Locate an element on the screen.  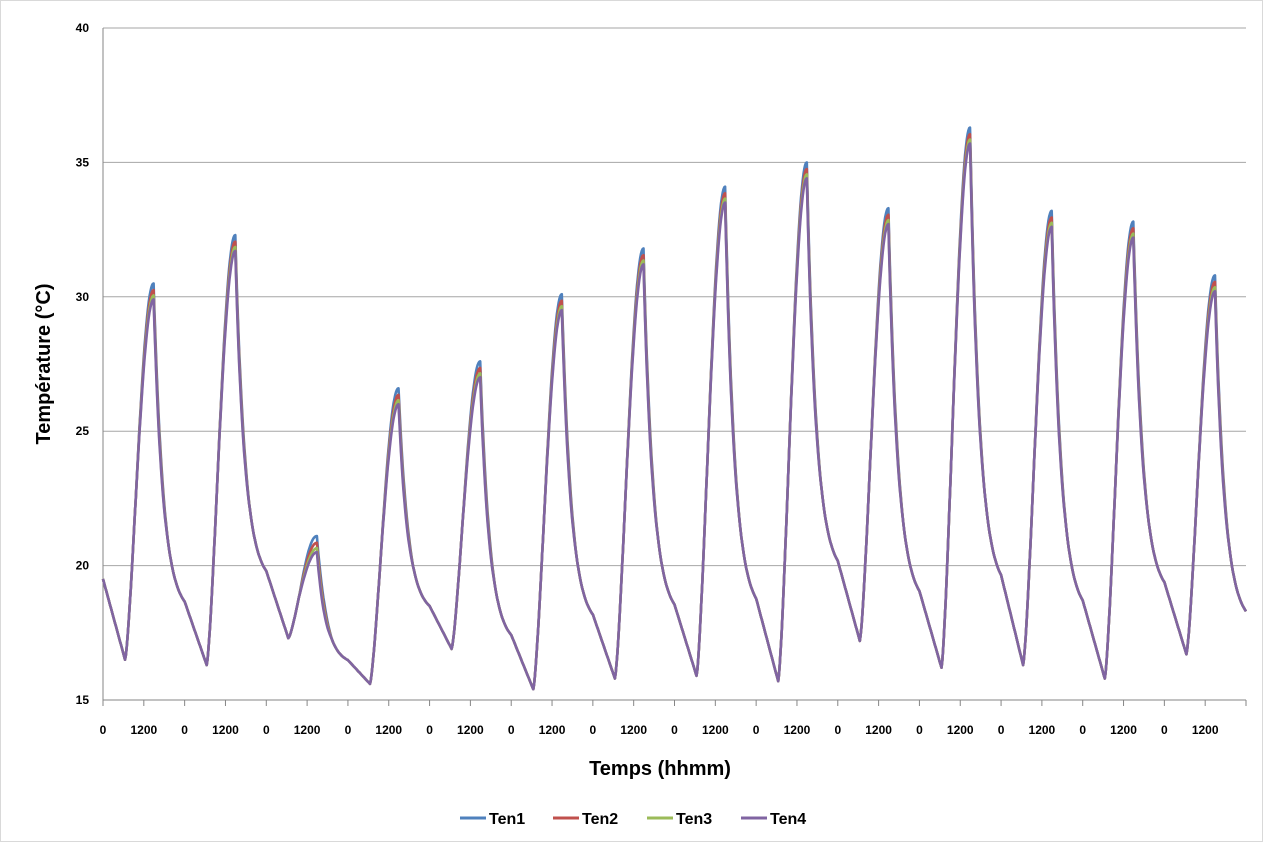
y-tick-label: 30 is located at coordinates (83, 297).